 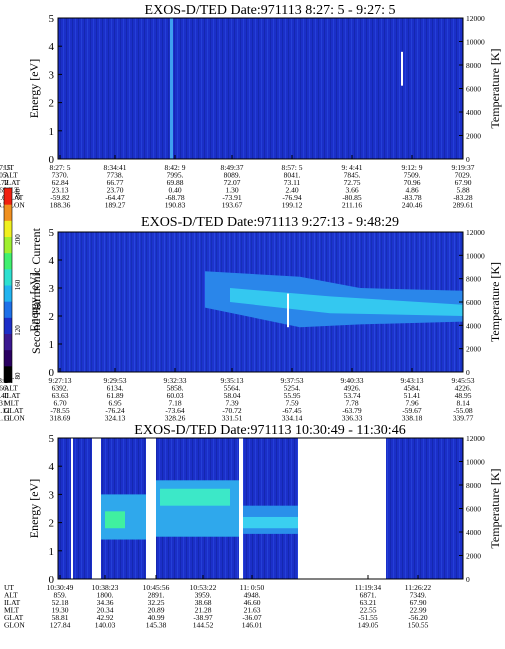 What do you see at coordinates (292, 410) in the screenshot?
I see `ephemeris-value: -67.45` at bounding box center [292, 410].